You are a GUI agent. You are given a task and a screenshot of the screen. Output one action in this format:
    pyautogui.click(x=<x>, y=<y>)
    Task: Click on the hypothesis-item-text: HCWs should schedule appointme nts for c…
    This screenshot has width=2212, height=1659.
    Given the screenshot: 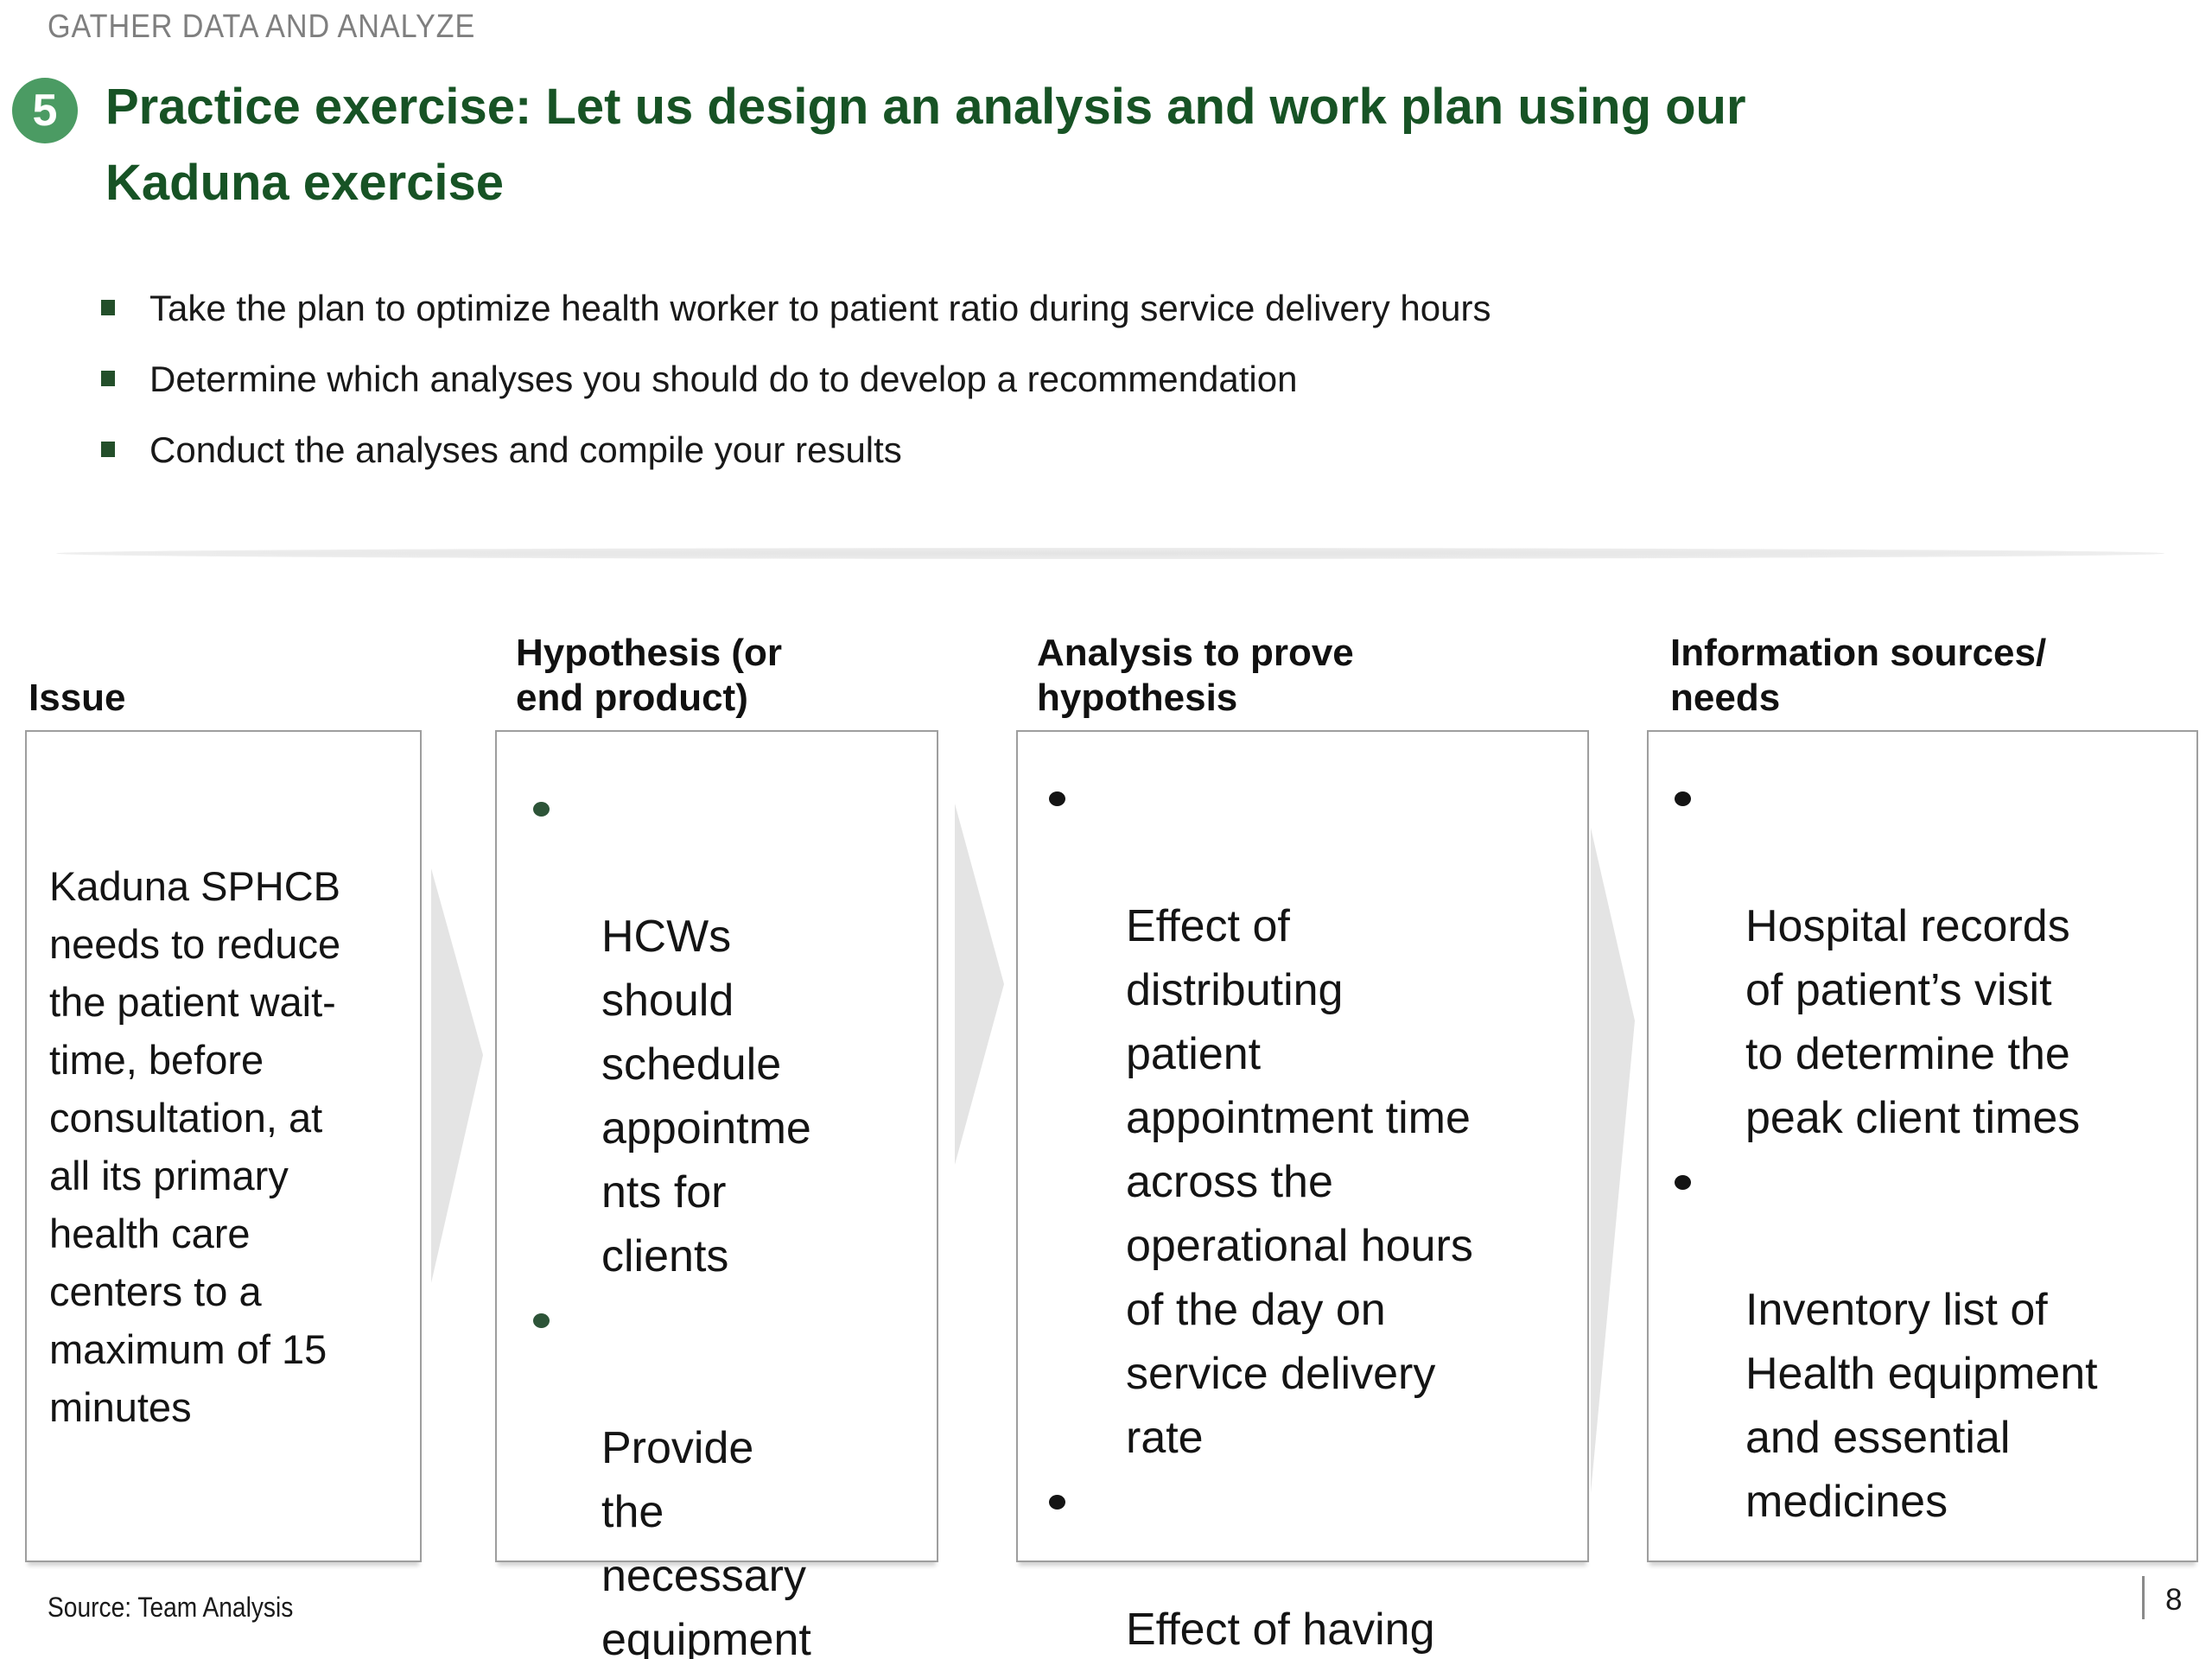 What is the action you would take?
    pyautogui.click(x=706, y=1096)
    